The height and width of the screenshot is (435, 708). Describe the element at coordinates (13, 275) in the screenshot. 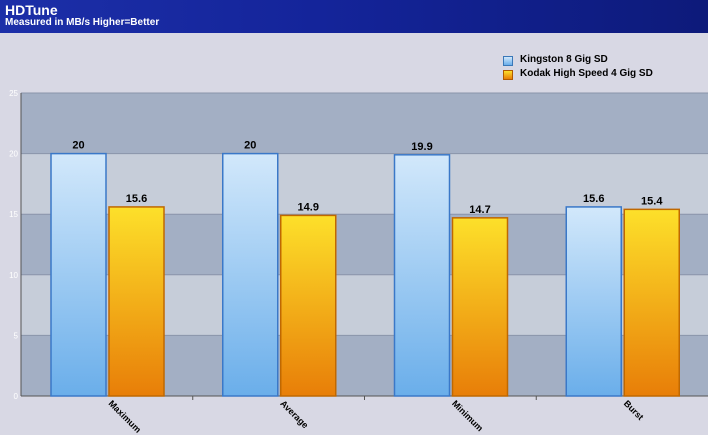

I see `y-tick-label: 10` at that location.